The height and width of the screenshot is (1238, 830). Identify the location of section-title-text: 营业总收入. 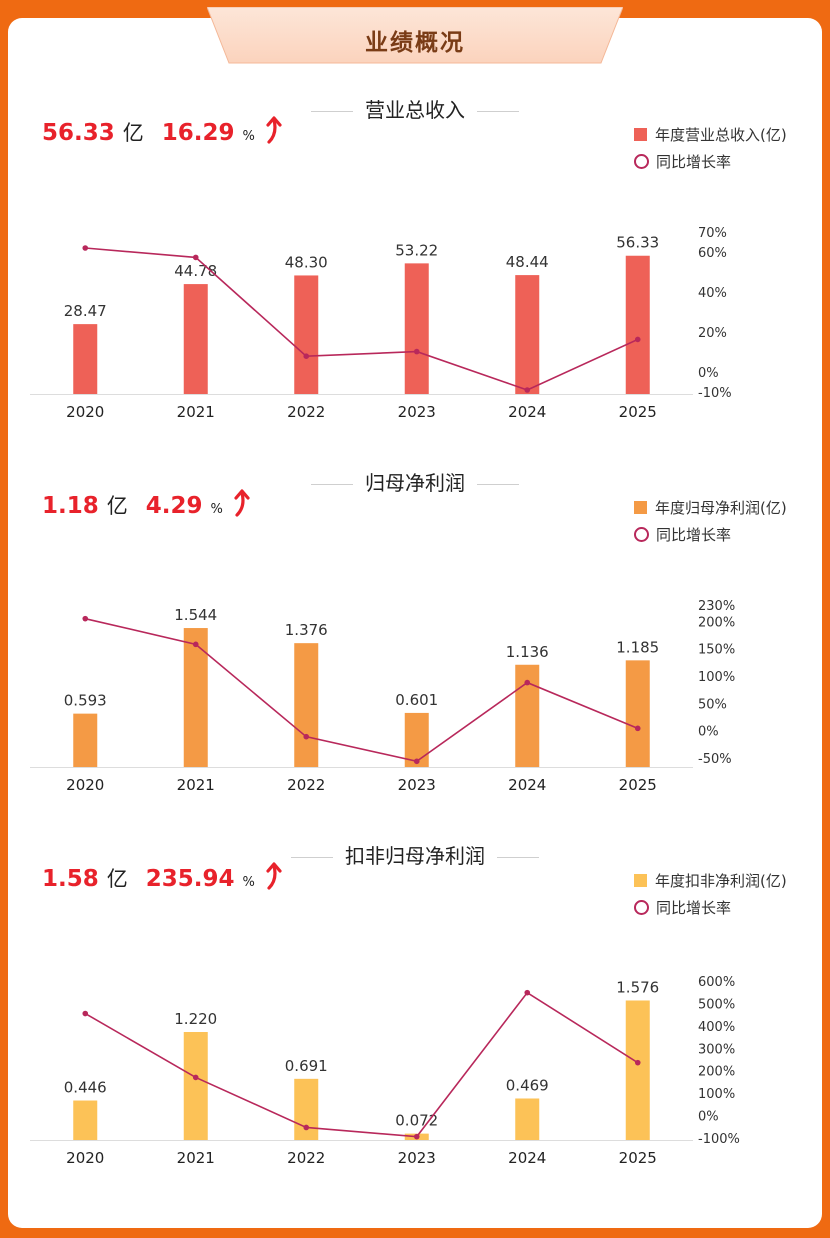
(415, 110).